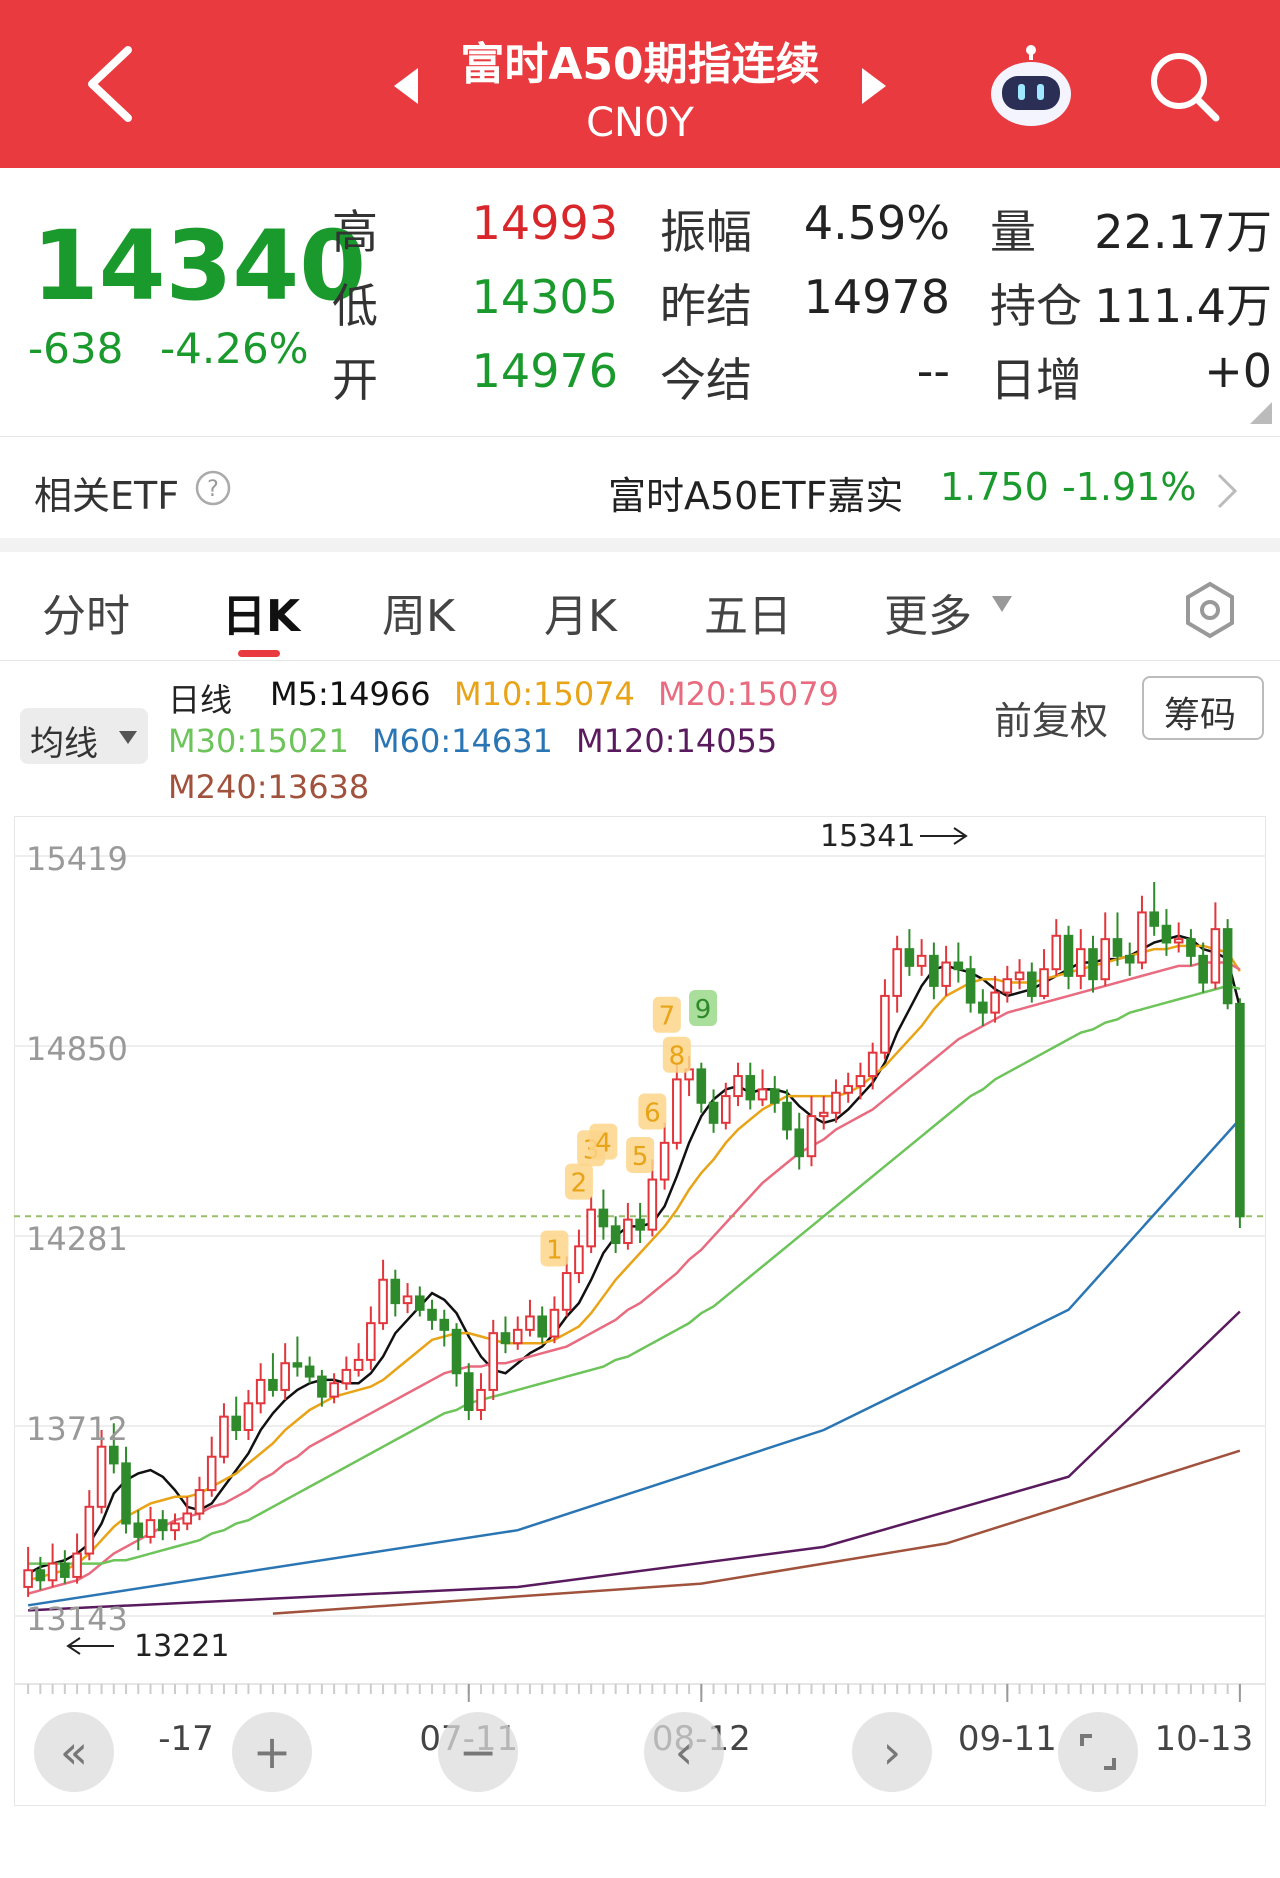 Image resolution: width=1280 pixels, height=1878 pixels. What do you see at coordinates (640, 545) in the screenshot?
I see `section-gap` at bounding box center [640, 545].